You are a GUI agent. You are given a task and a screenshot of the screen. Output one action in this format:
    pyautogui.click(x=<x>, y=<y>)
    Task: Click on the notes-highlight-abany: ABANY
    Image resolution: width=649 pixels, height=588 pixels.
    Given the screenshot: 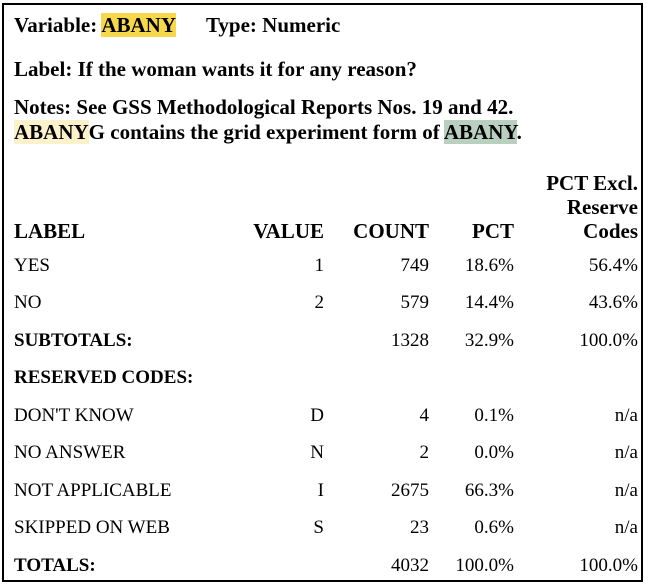 What is the action you would take?
    pyautogui.click(x=480, y=132)
    